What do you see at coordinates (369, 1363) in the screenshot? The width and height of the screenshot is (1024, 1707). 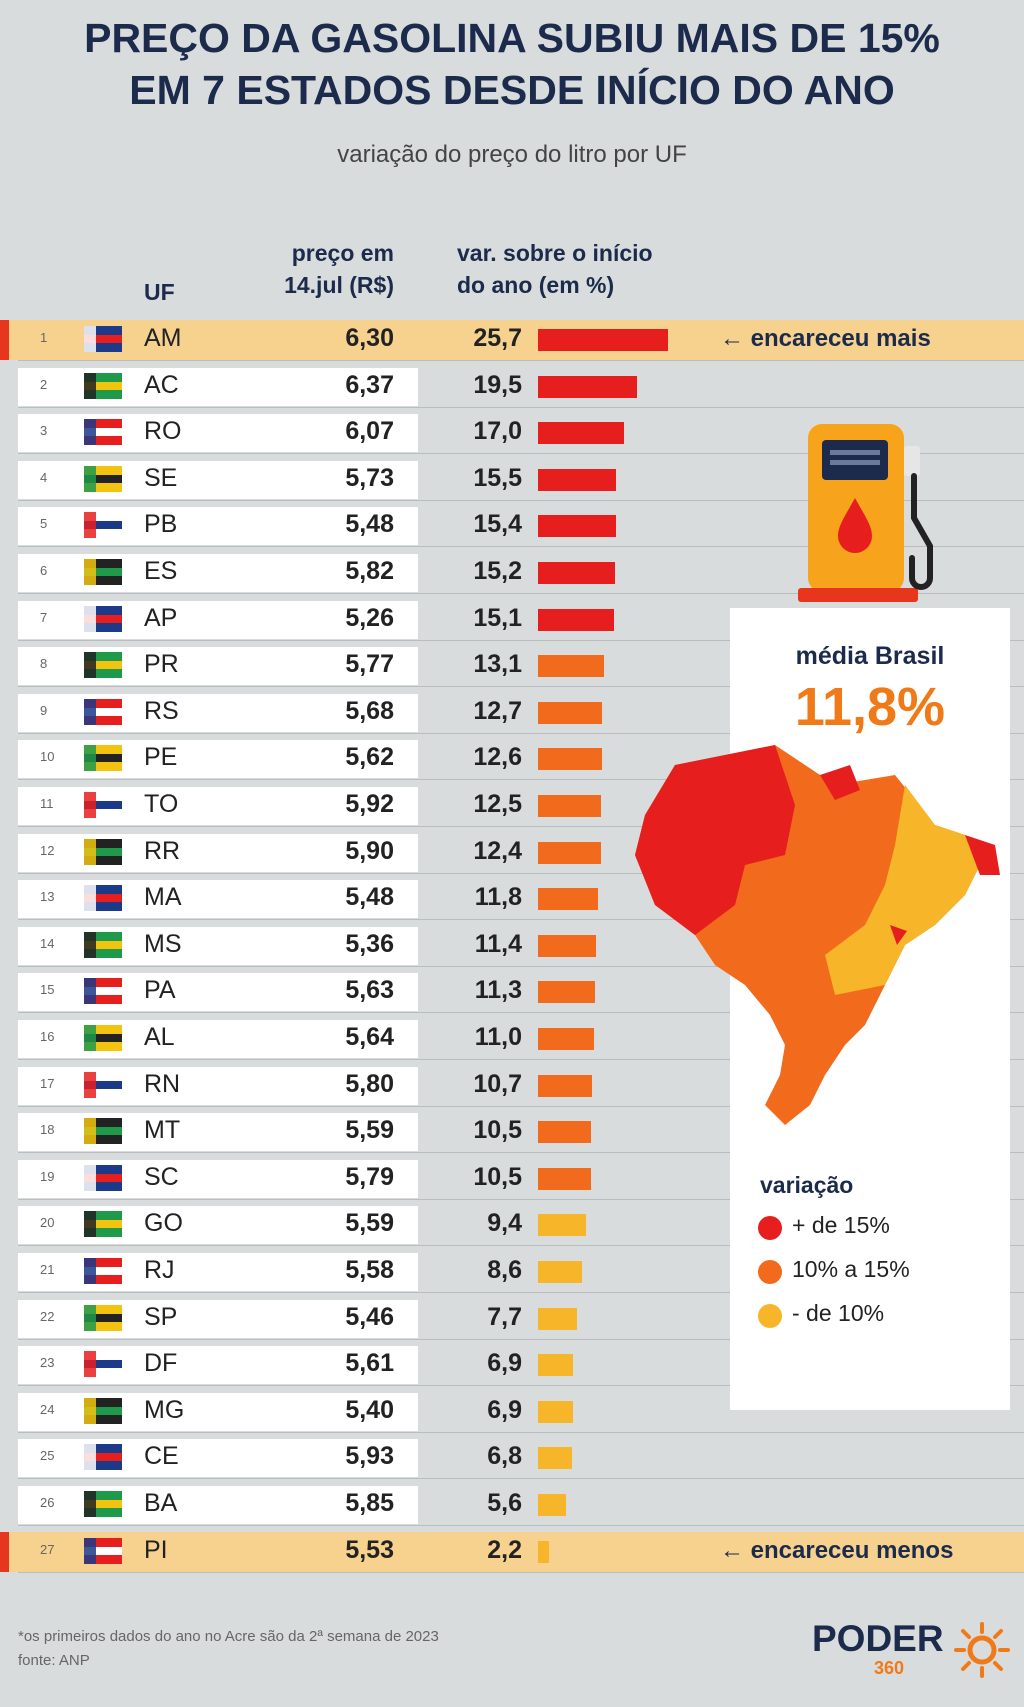 I see `state-price: 5,61` at bounding box center [369, 1363].